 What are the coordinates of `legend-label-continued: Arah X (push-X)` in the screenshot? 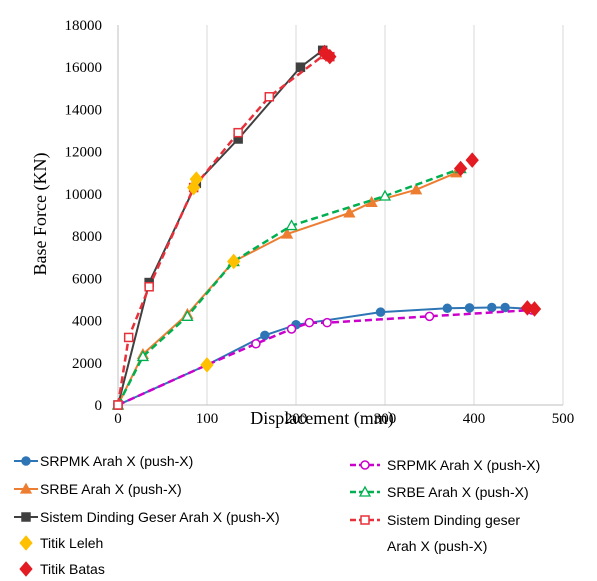 It's located at (437, 546).